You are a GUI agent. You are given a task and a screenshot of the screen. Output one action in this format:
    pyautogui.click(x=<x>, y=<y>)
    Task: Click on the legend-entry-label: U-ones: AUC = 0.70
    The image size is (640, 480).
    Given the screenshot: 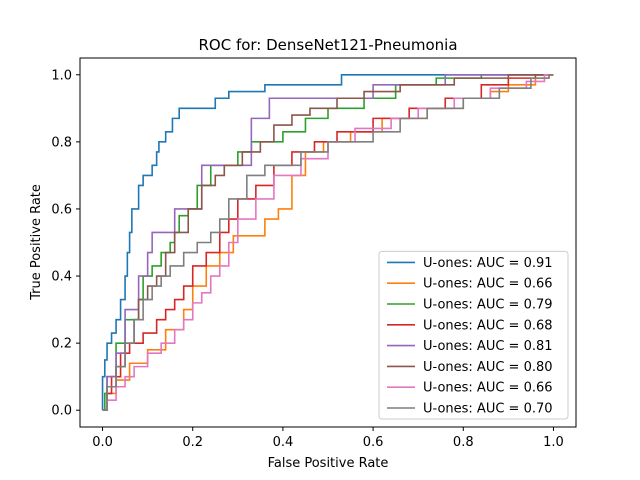 What is the action you would take?
    pyautogui.click(x=488, y=409)
    